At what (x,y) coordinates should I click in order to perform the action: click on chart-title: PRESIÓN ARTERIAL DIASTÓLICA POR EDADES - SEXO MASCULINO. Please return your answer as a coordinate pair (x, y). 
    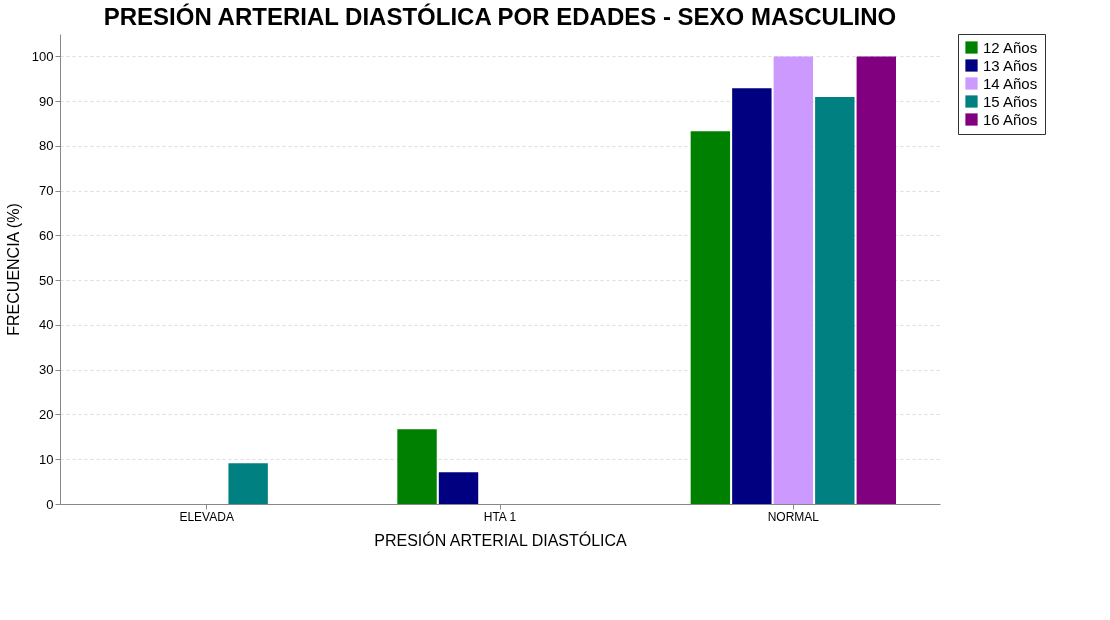
    Looking at the image, I should click on (500, 16).